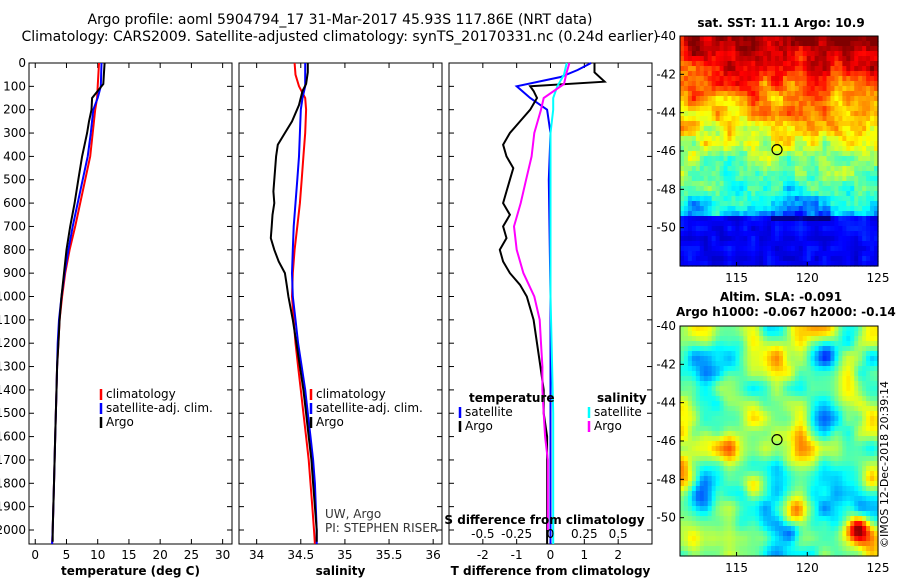 The height and width of the screenshot is (580, 900). I want to click on sst_map-y-tick-label: -44, so click(666, 113).